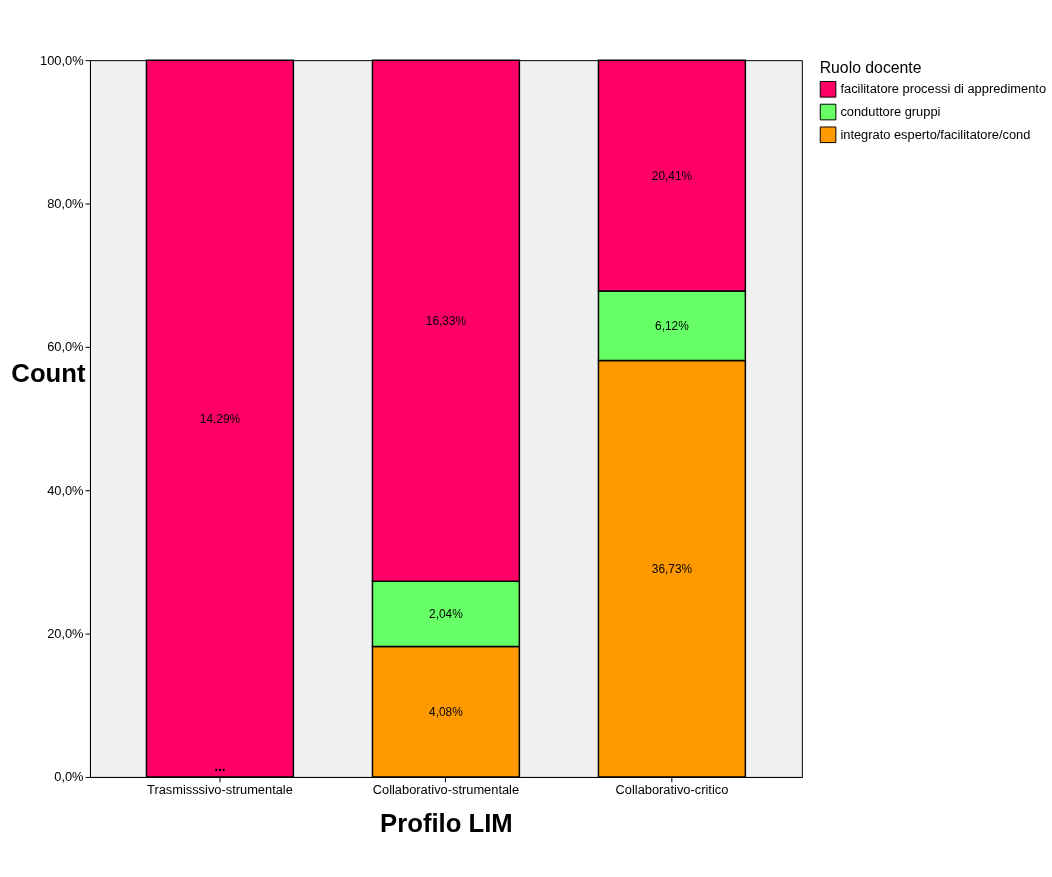  What do you see at coordinates (890, 111) in the screenshot?
I see `legend-label: conduttore gruppi` at bounding box center [890, 111].